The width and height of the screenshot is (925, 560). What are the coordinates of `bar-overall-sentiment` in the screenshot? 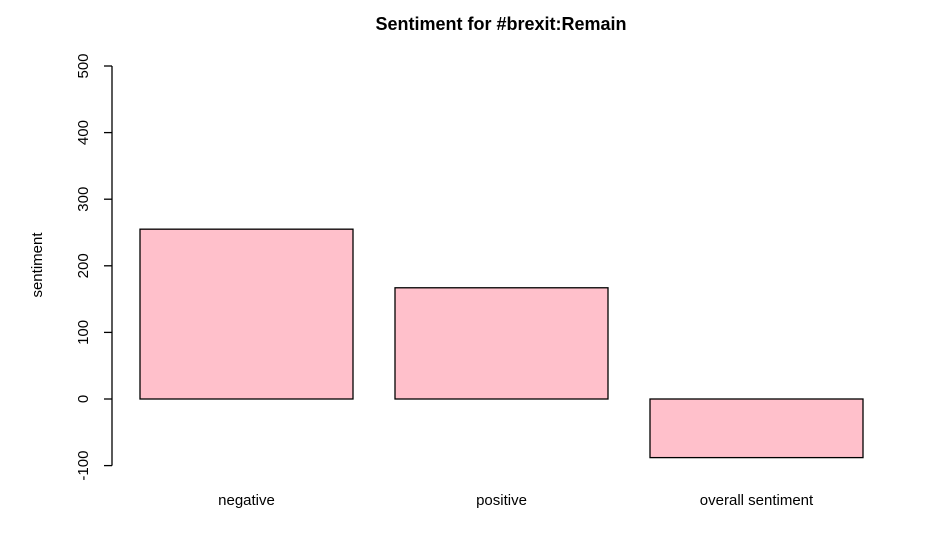 It's located at (756, 428).